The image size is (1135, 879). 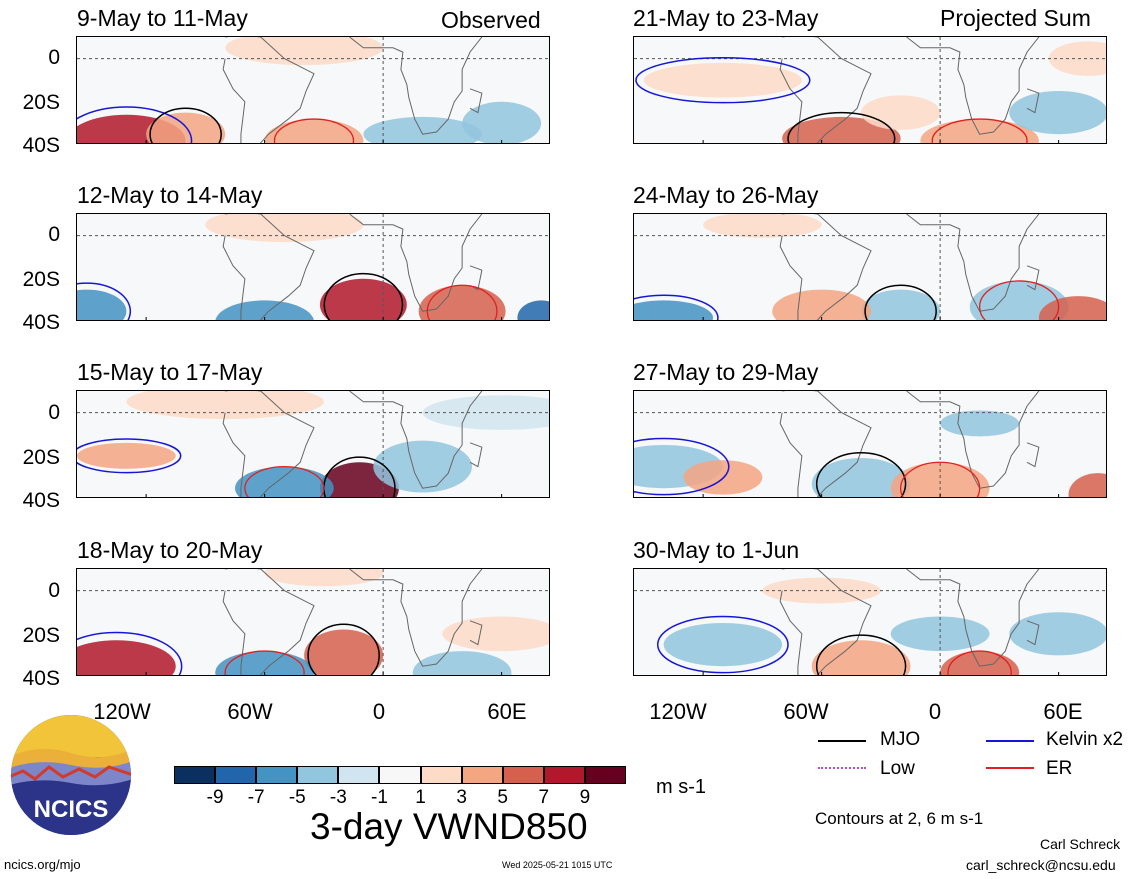 What do you see at coordinates (1063, 711) in the screenshot?
I see `x-tick-60e-right: 60E` at bounding box center [1063, 711].